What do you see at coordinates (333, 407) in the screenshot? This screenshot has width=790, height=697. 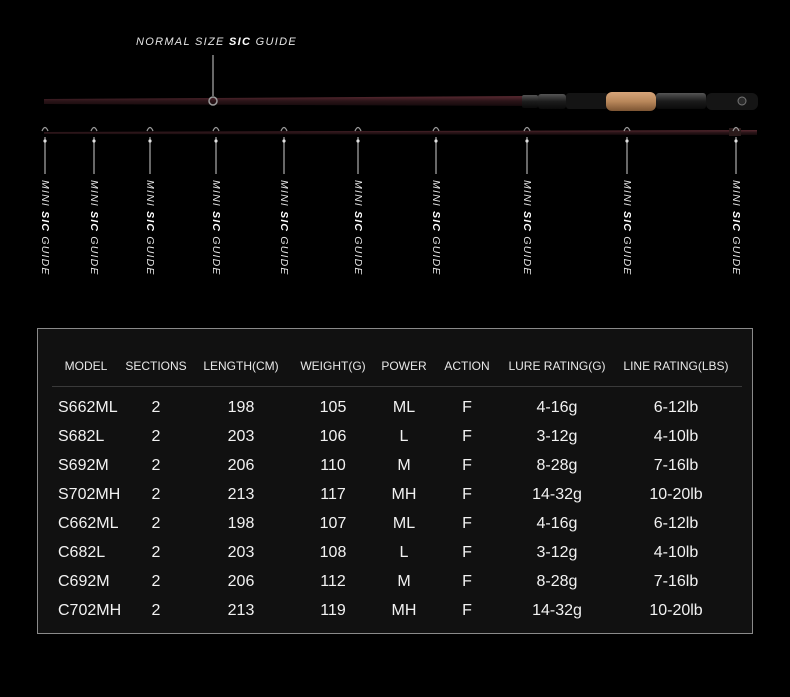 I see `table-cell: 105` at bounding box center [333, 407].